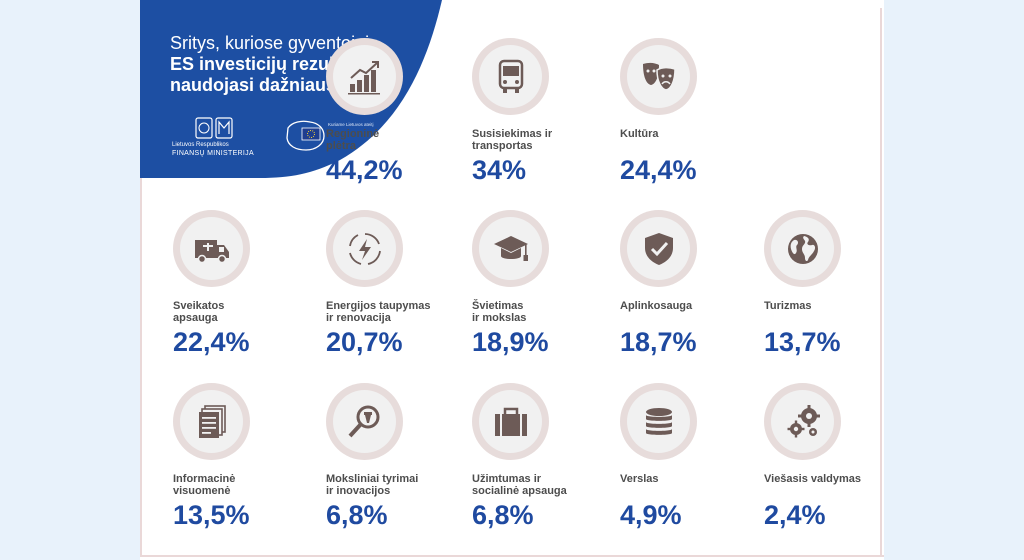 This screenshot has height=560, width=1024. I want to click on ministry-emblem-icon, so click(214, 128).